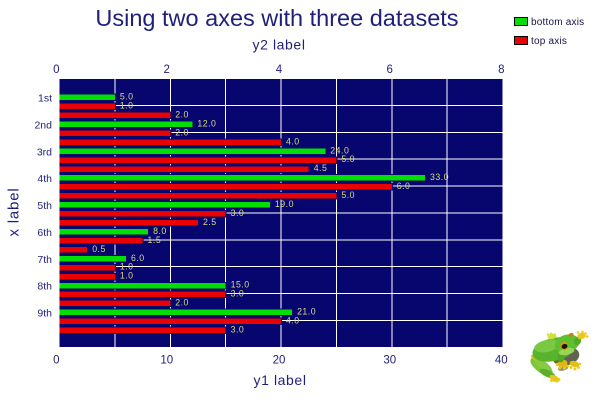 This screenshot has height=400, width=600. I want to click on svg-text: 4th, so click(44, 179).